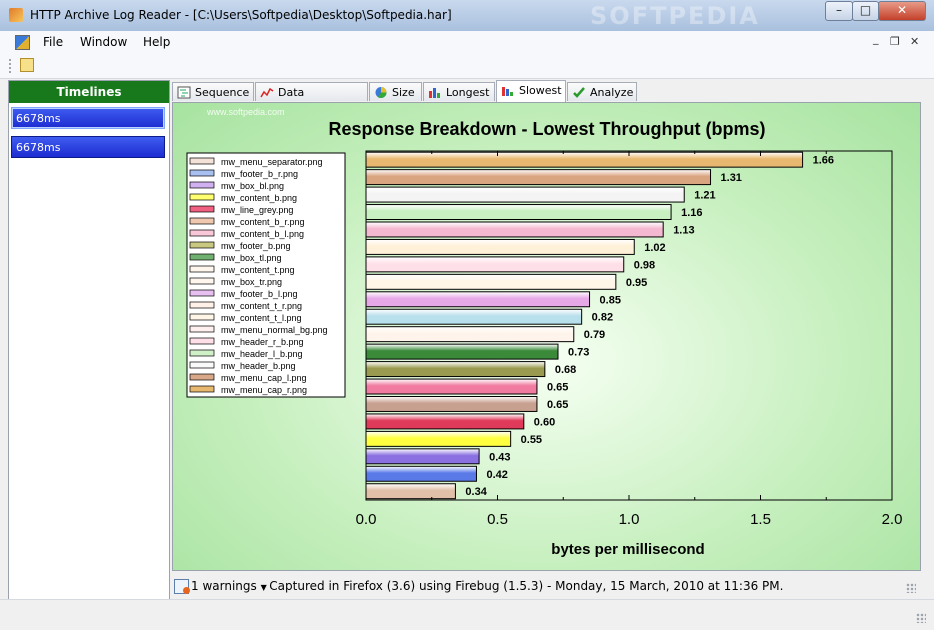 This screenshot has width=934, height=630. What do you see at coordinates (839, 11) in the screenshot?
I see `minimize-button: –` at bounding box center [839, 11].